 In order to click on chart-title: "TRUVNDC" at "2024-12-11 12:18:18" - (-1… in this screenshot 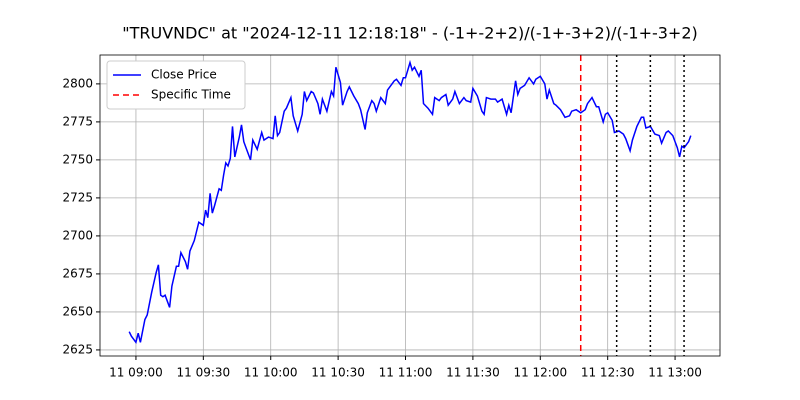, I will do `click(410, 33)`.